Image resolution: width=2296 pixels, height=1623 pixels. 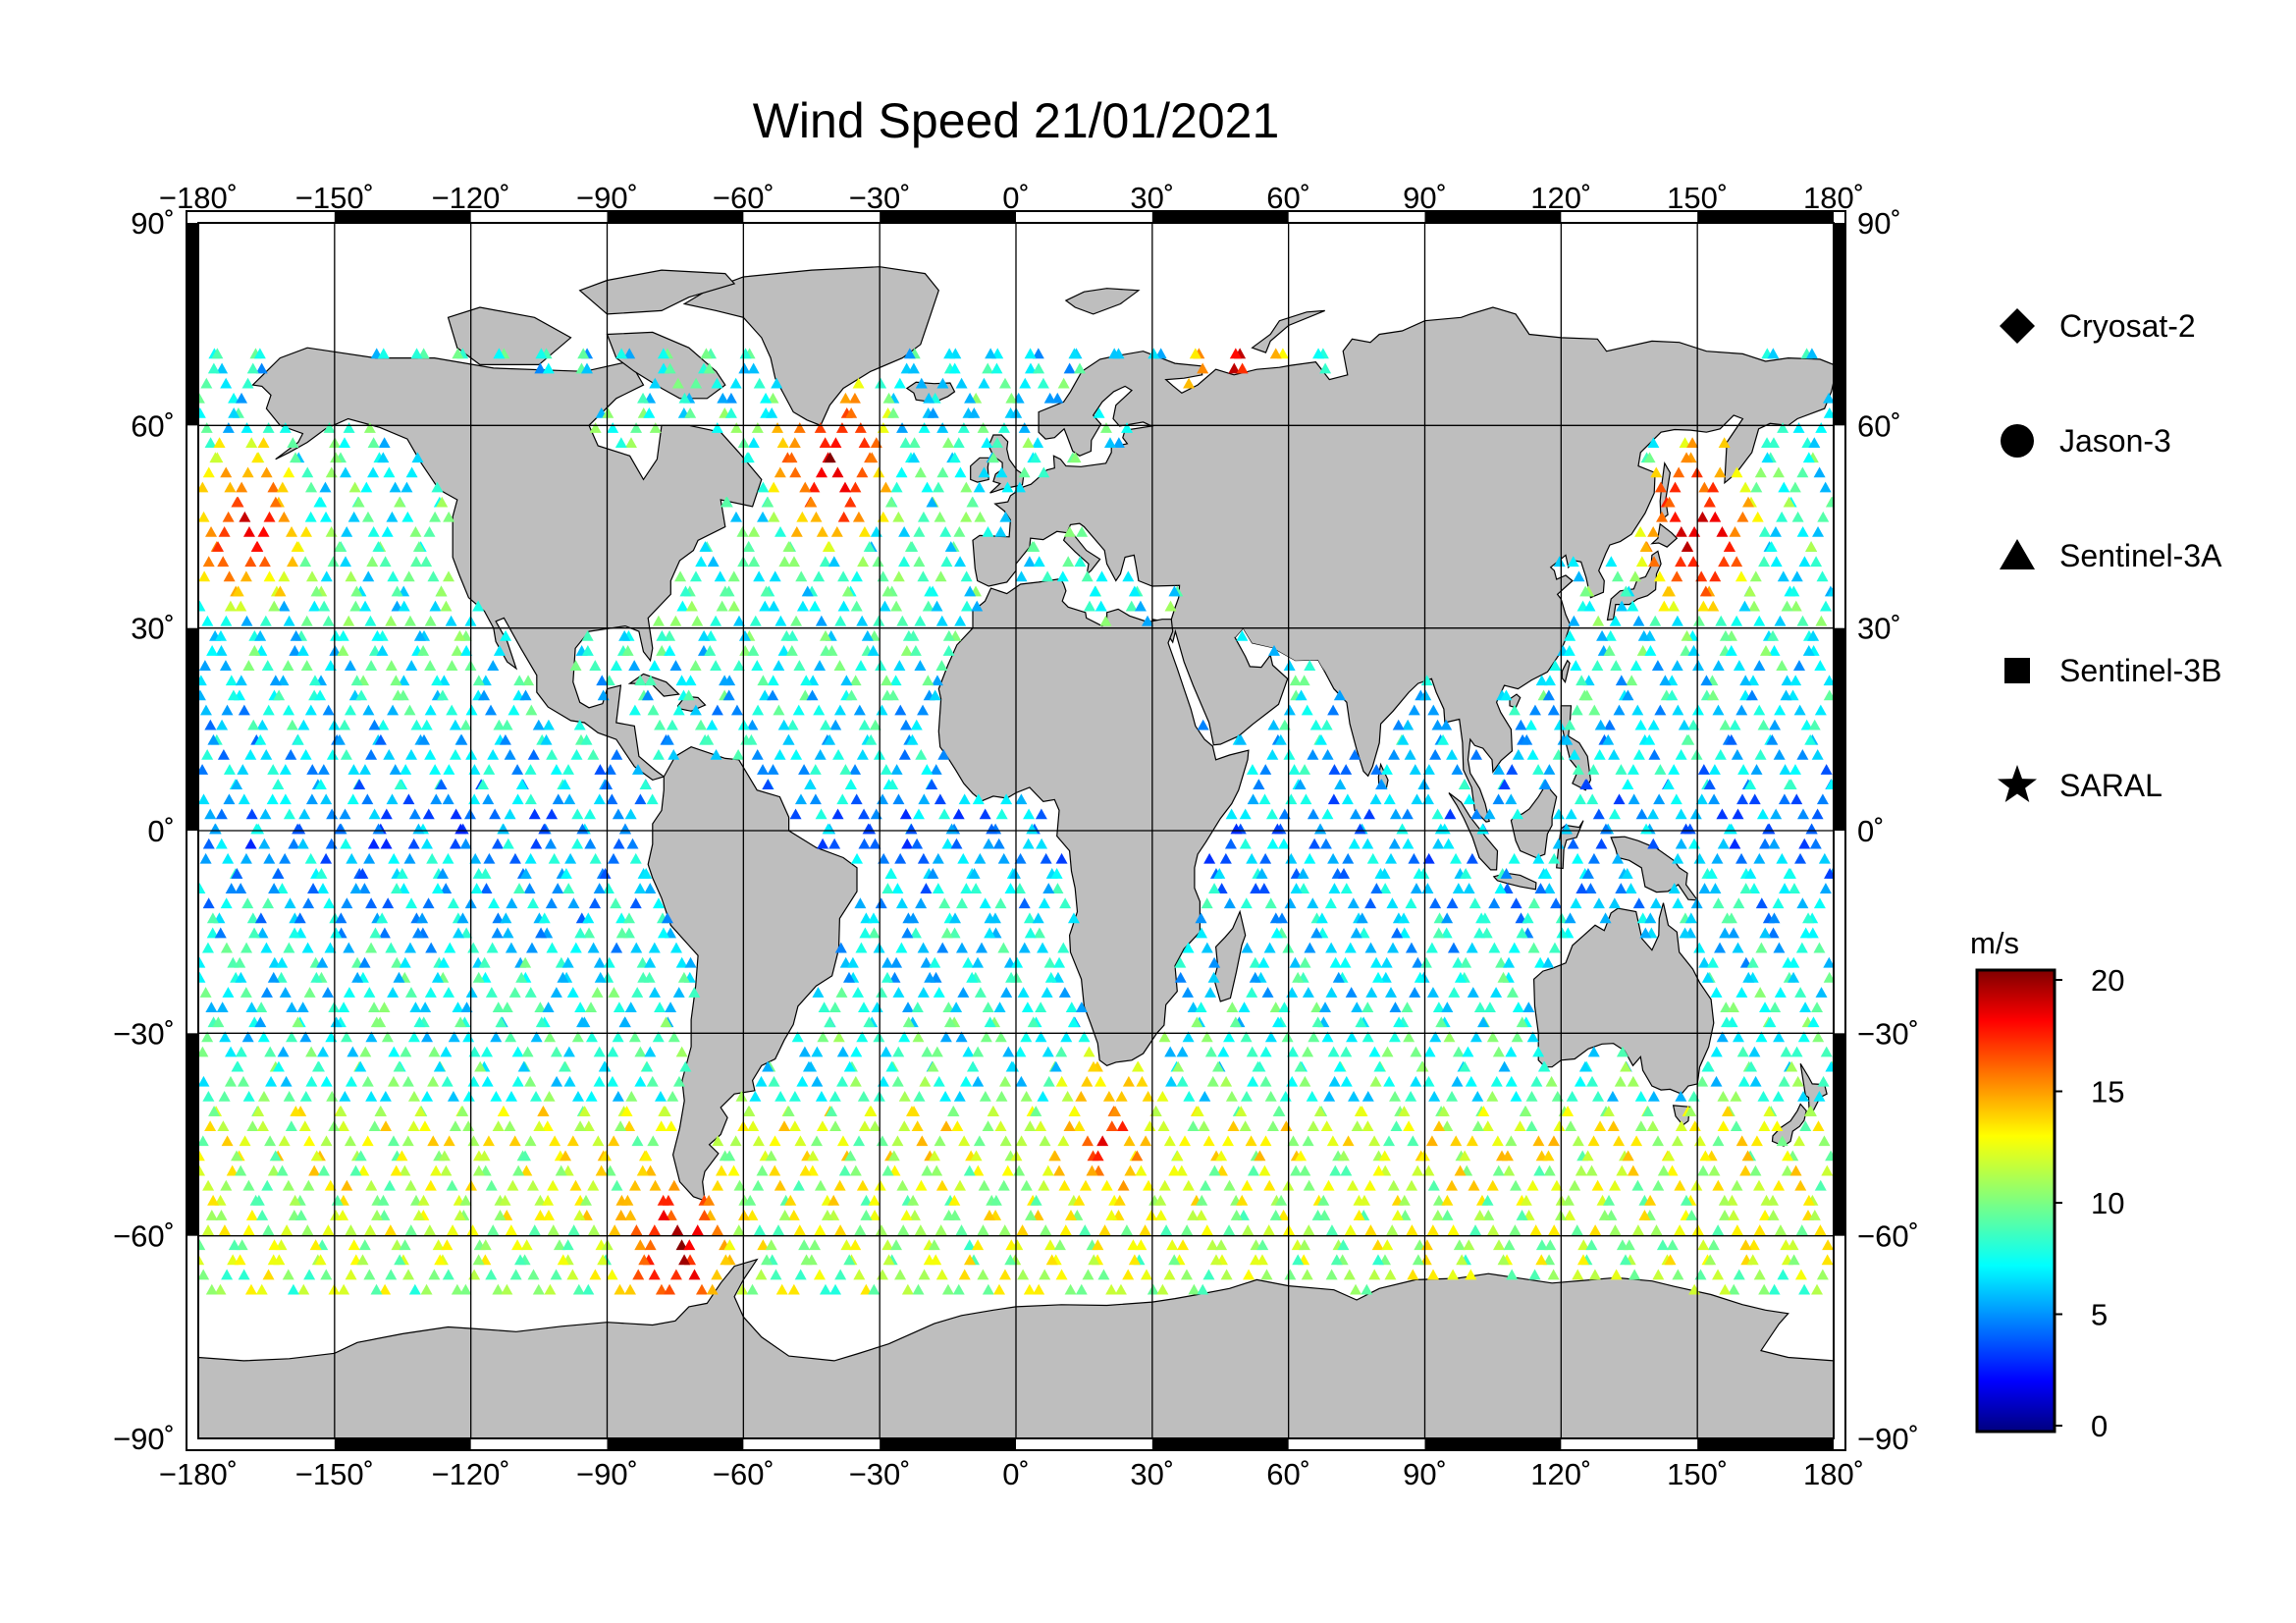 I want to click on lon-tick-bottom: −150˚, so click(x=334, y=1474).